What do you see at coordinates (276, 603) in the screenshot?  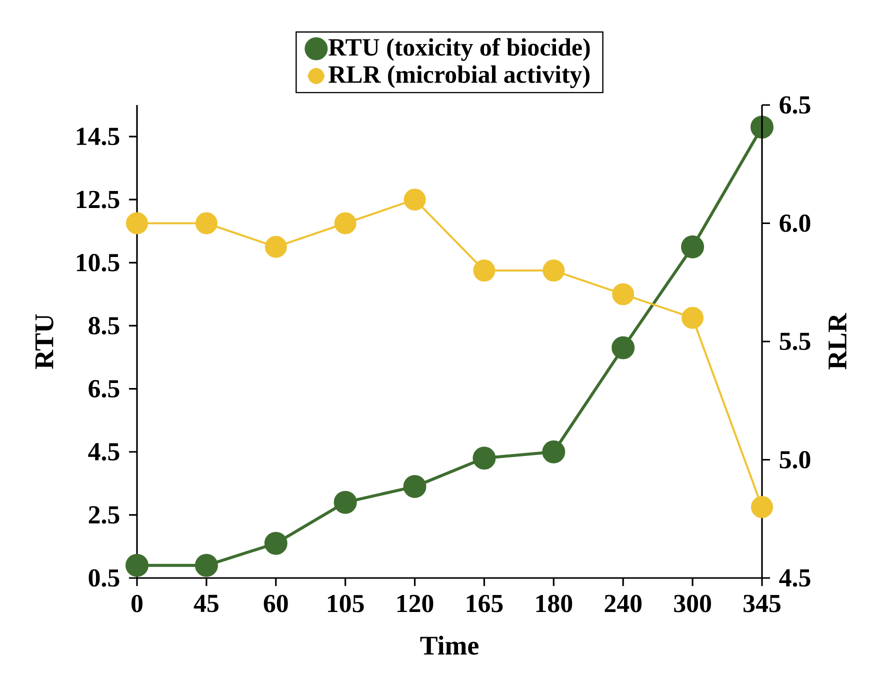 I see `x-tick-label: 60` at bounding box center [276, 603].